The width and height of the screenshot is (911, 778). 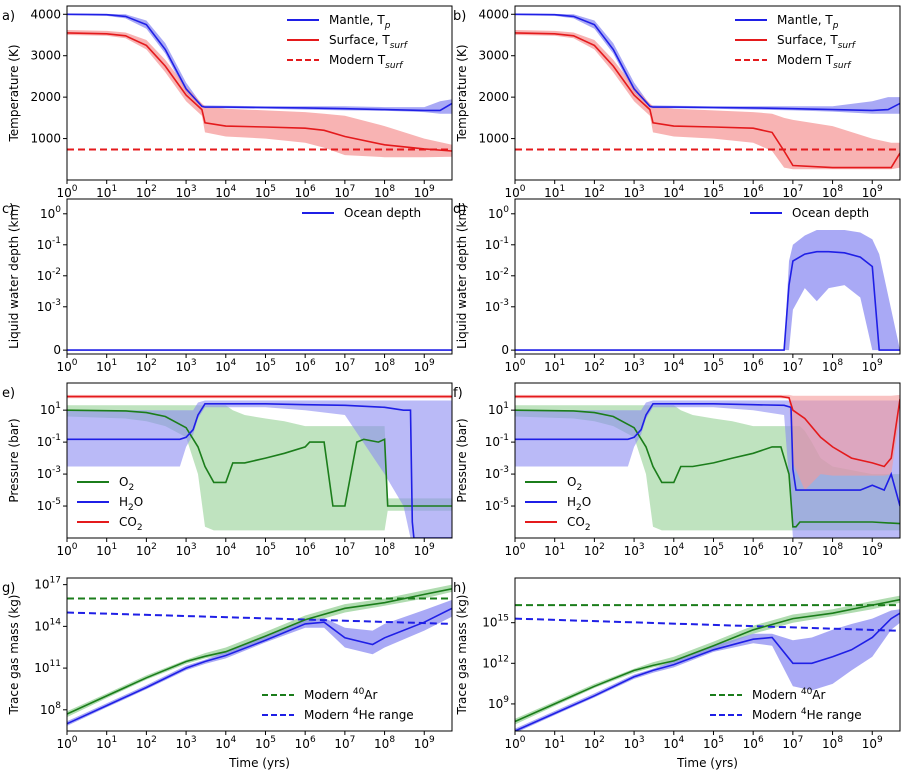 I want to click on x-tick-label-d-1: 10¹, so click(x=554, y=366).